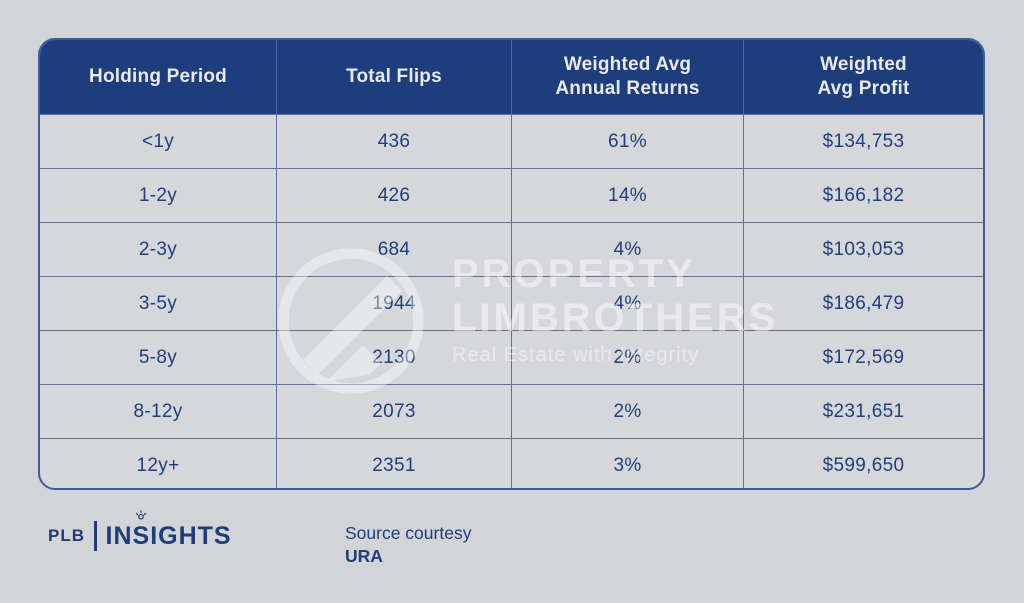 The image size is (1024, 603). Describe the element at coordinates (628, 77) in the screenshot. I see `column-header-weighted-avg-annual-returns: Weighted Avg Annual Returns` at that location.